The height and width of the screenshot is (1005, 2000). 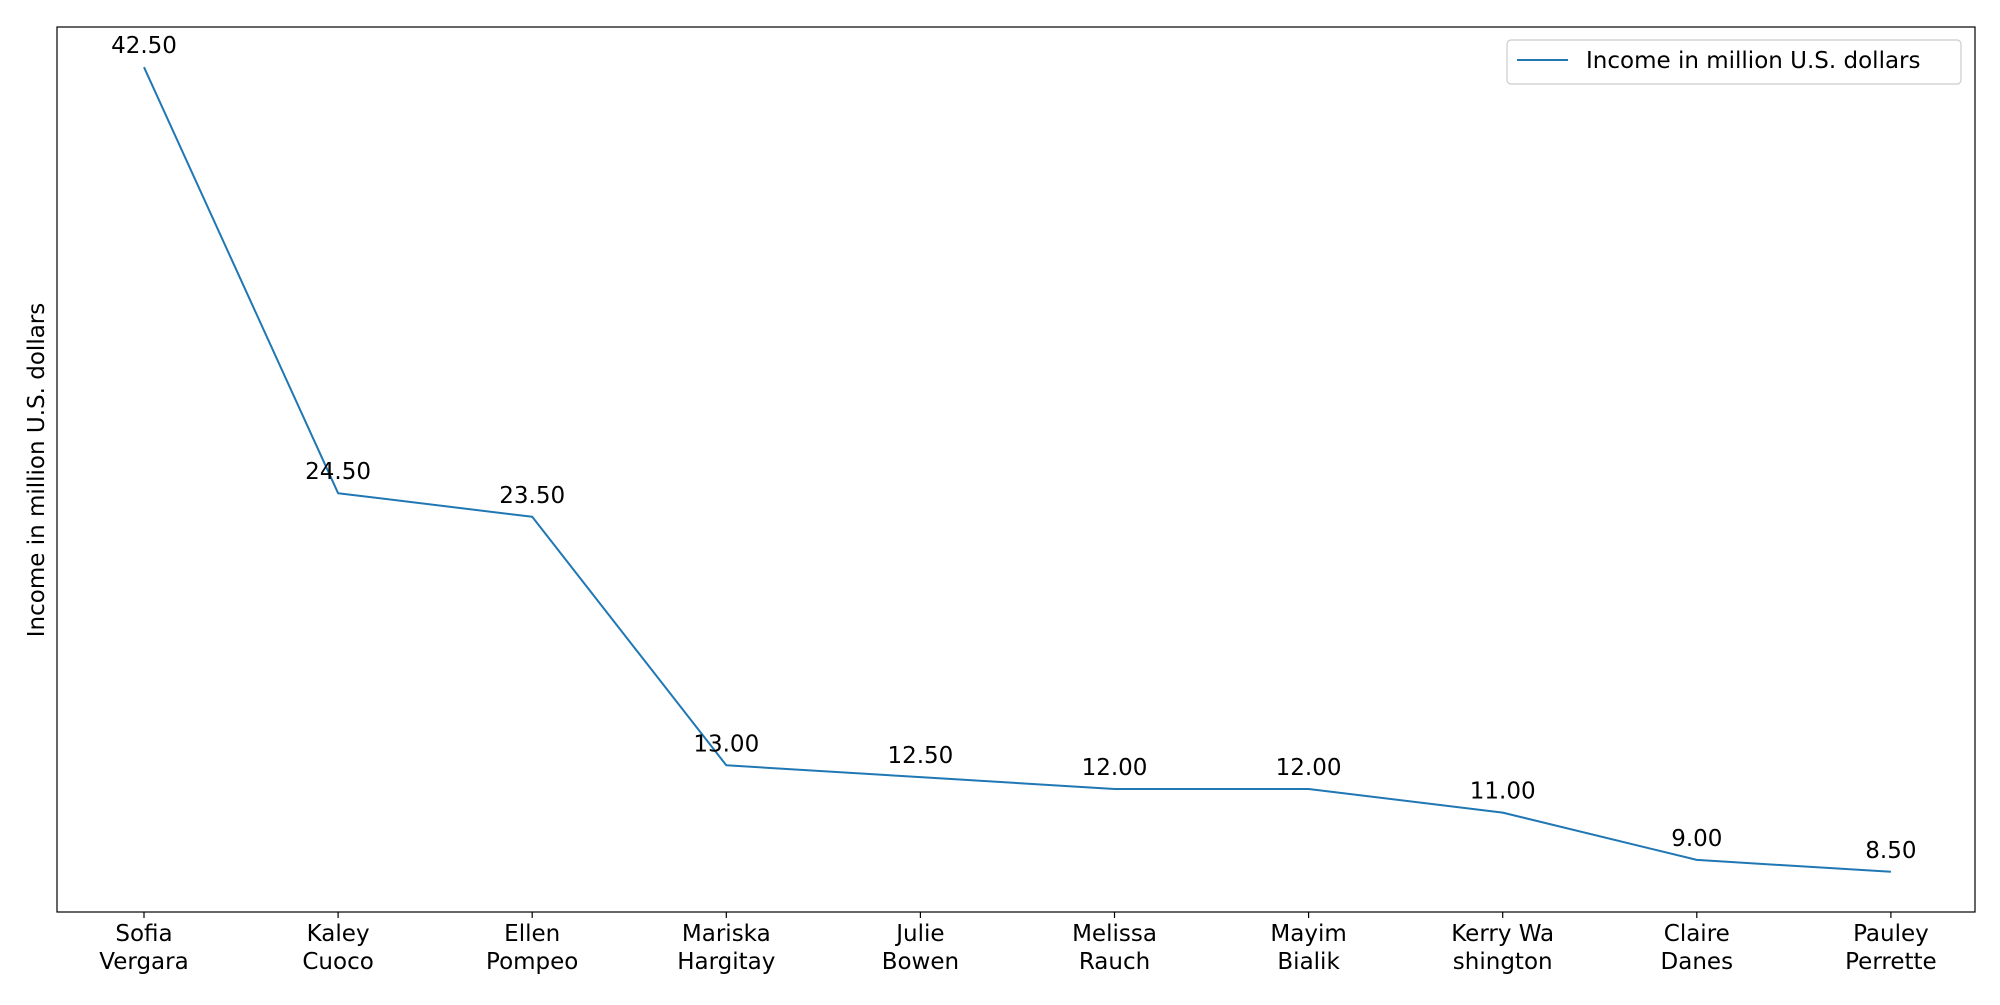 I want to click on data-label: 13.00, so click(x=726, y=744).